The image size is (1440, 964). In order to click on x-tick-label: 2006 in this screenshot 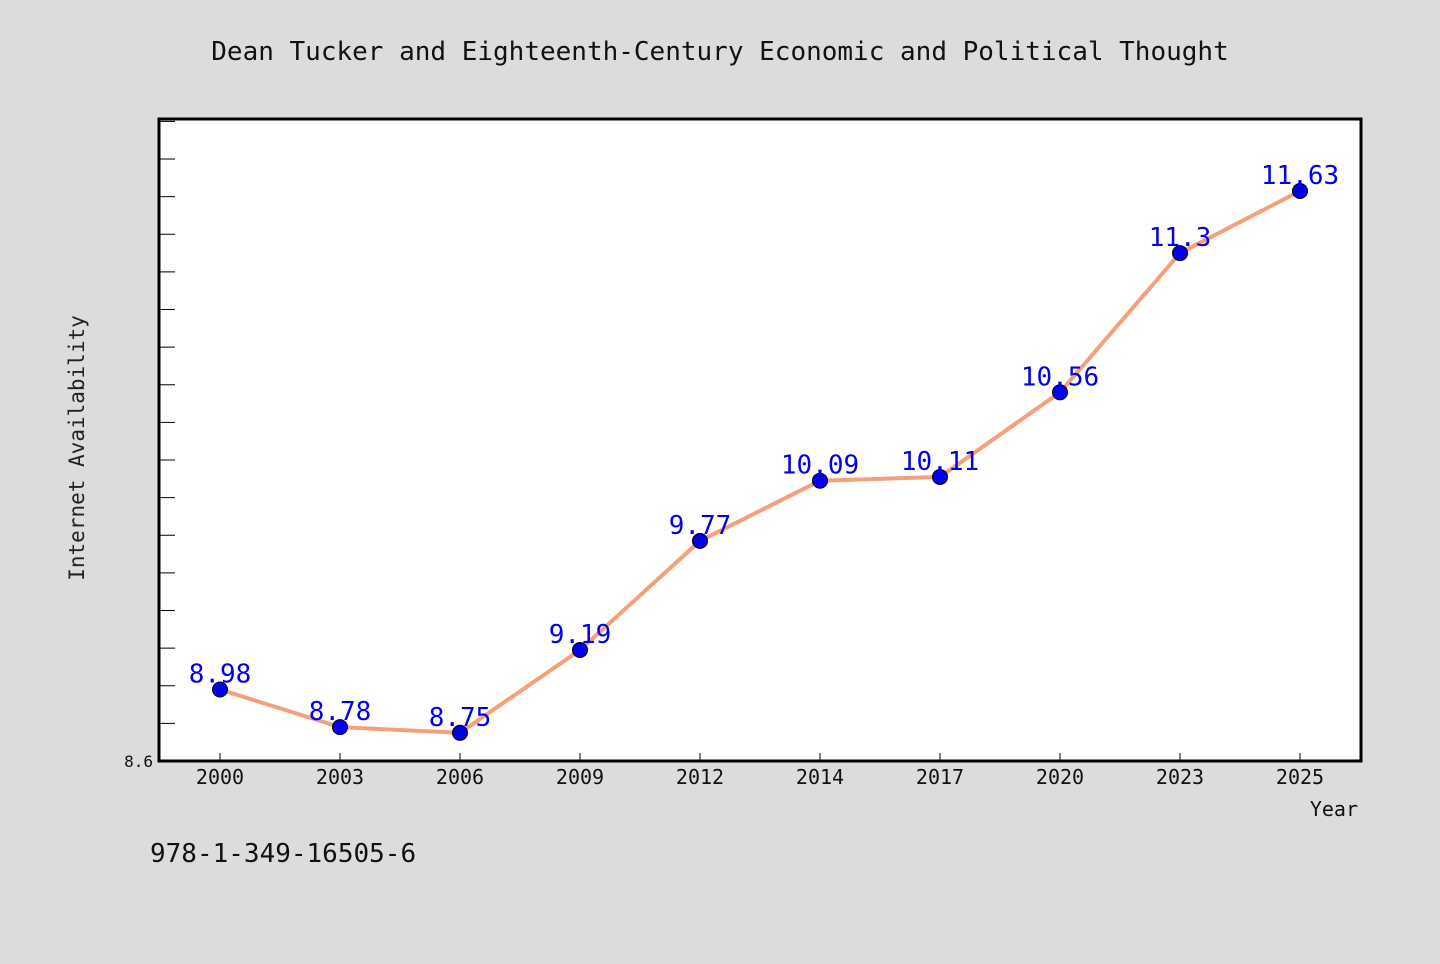, I will do `click(460, 777)`.